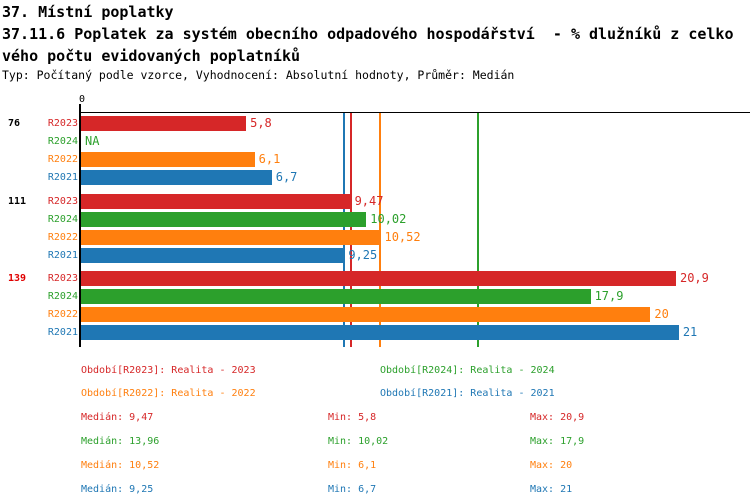  What do you see at coordinates (690, 332) in the screenshot?
I see `bar-value-label: 21` at bounding box center [690, 332].